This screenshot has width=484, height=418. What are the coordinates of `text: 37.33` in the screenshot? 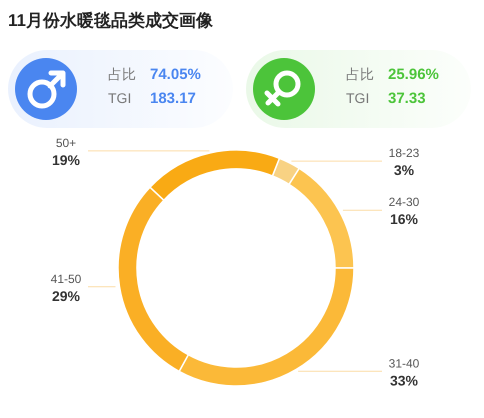 It's located at (407, 98).